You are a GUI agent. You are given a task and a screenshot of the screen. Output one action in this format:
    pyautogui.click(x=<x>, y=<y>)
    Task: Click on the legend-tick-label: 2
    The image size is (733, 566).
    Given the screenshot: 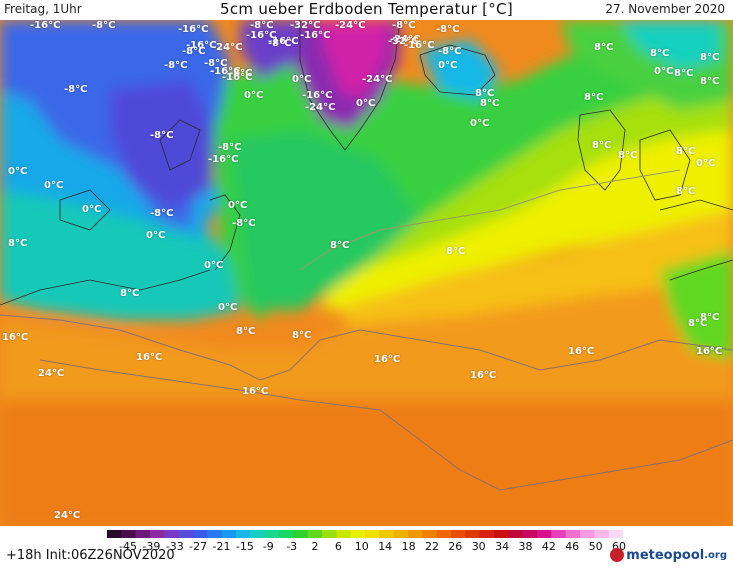 What is the action you would take?
    pyautogui.click(x=315, y=546)
    